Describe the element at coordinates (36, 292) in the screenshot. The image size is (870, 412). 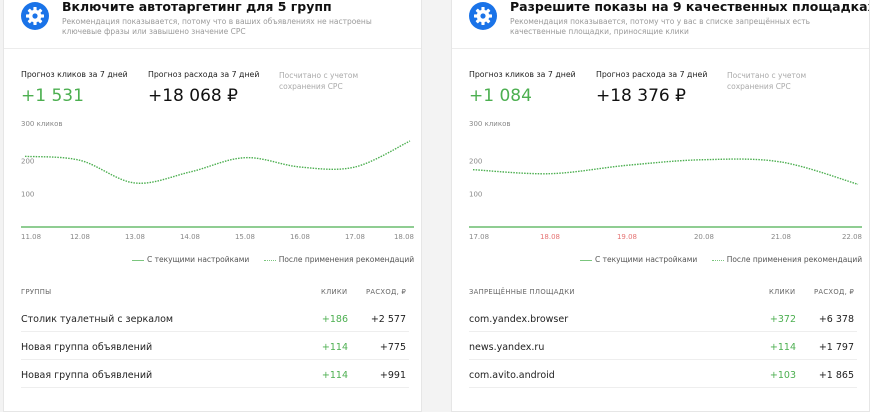
I see `column-header-groups: Группы` at that location.